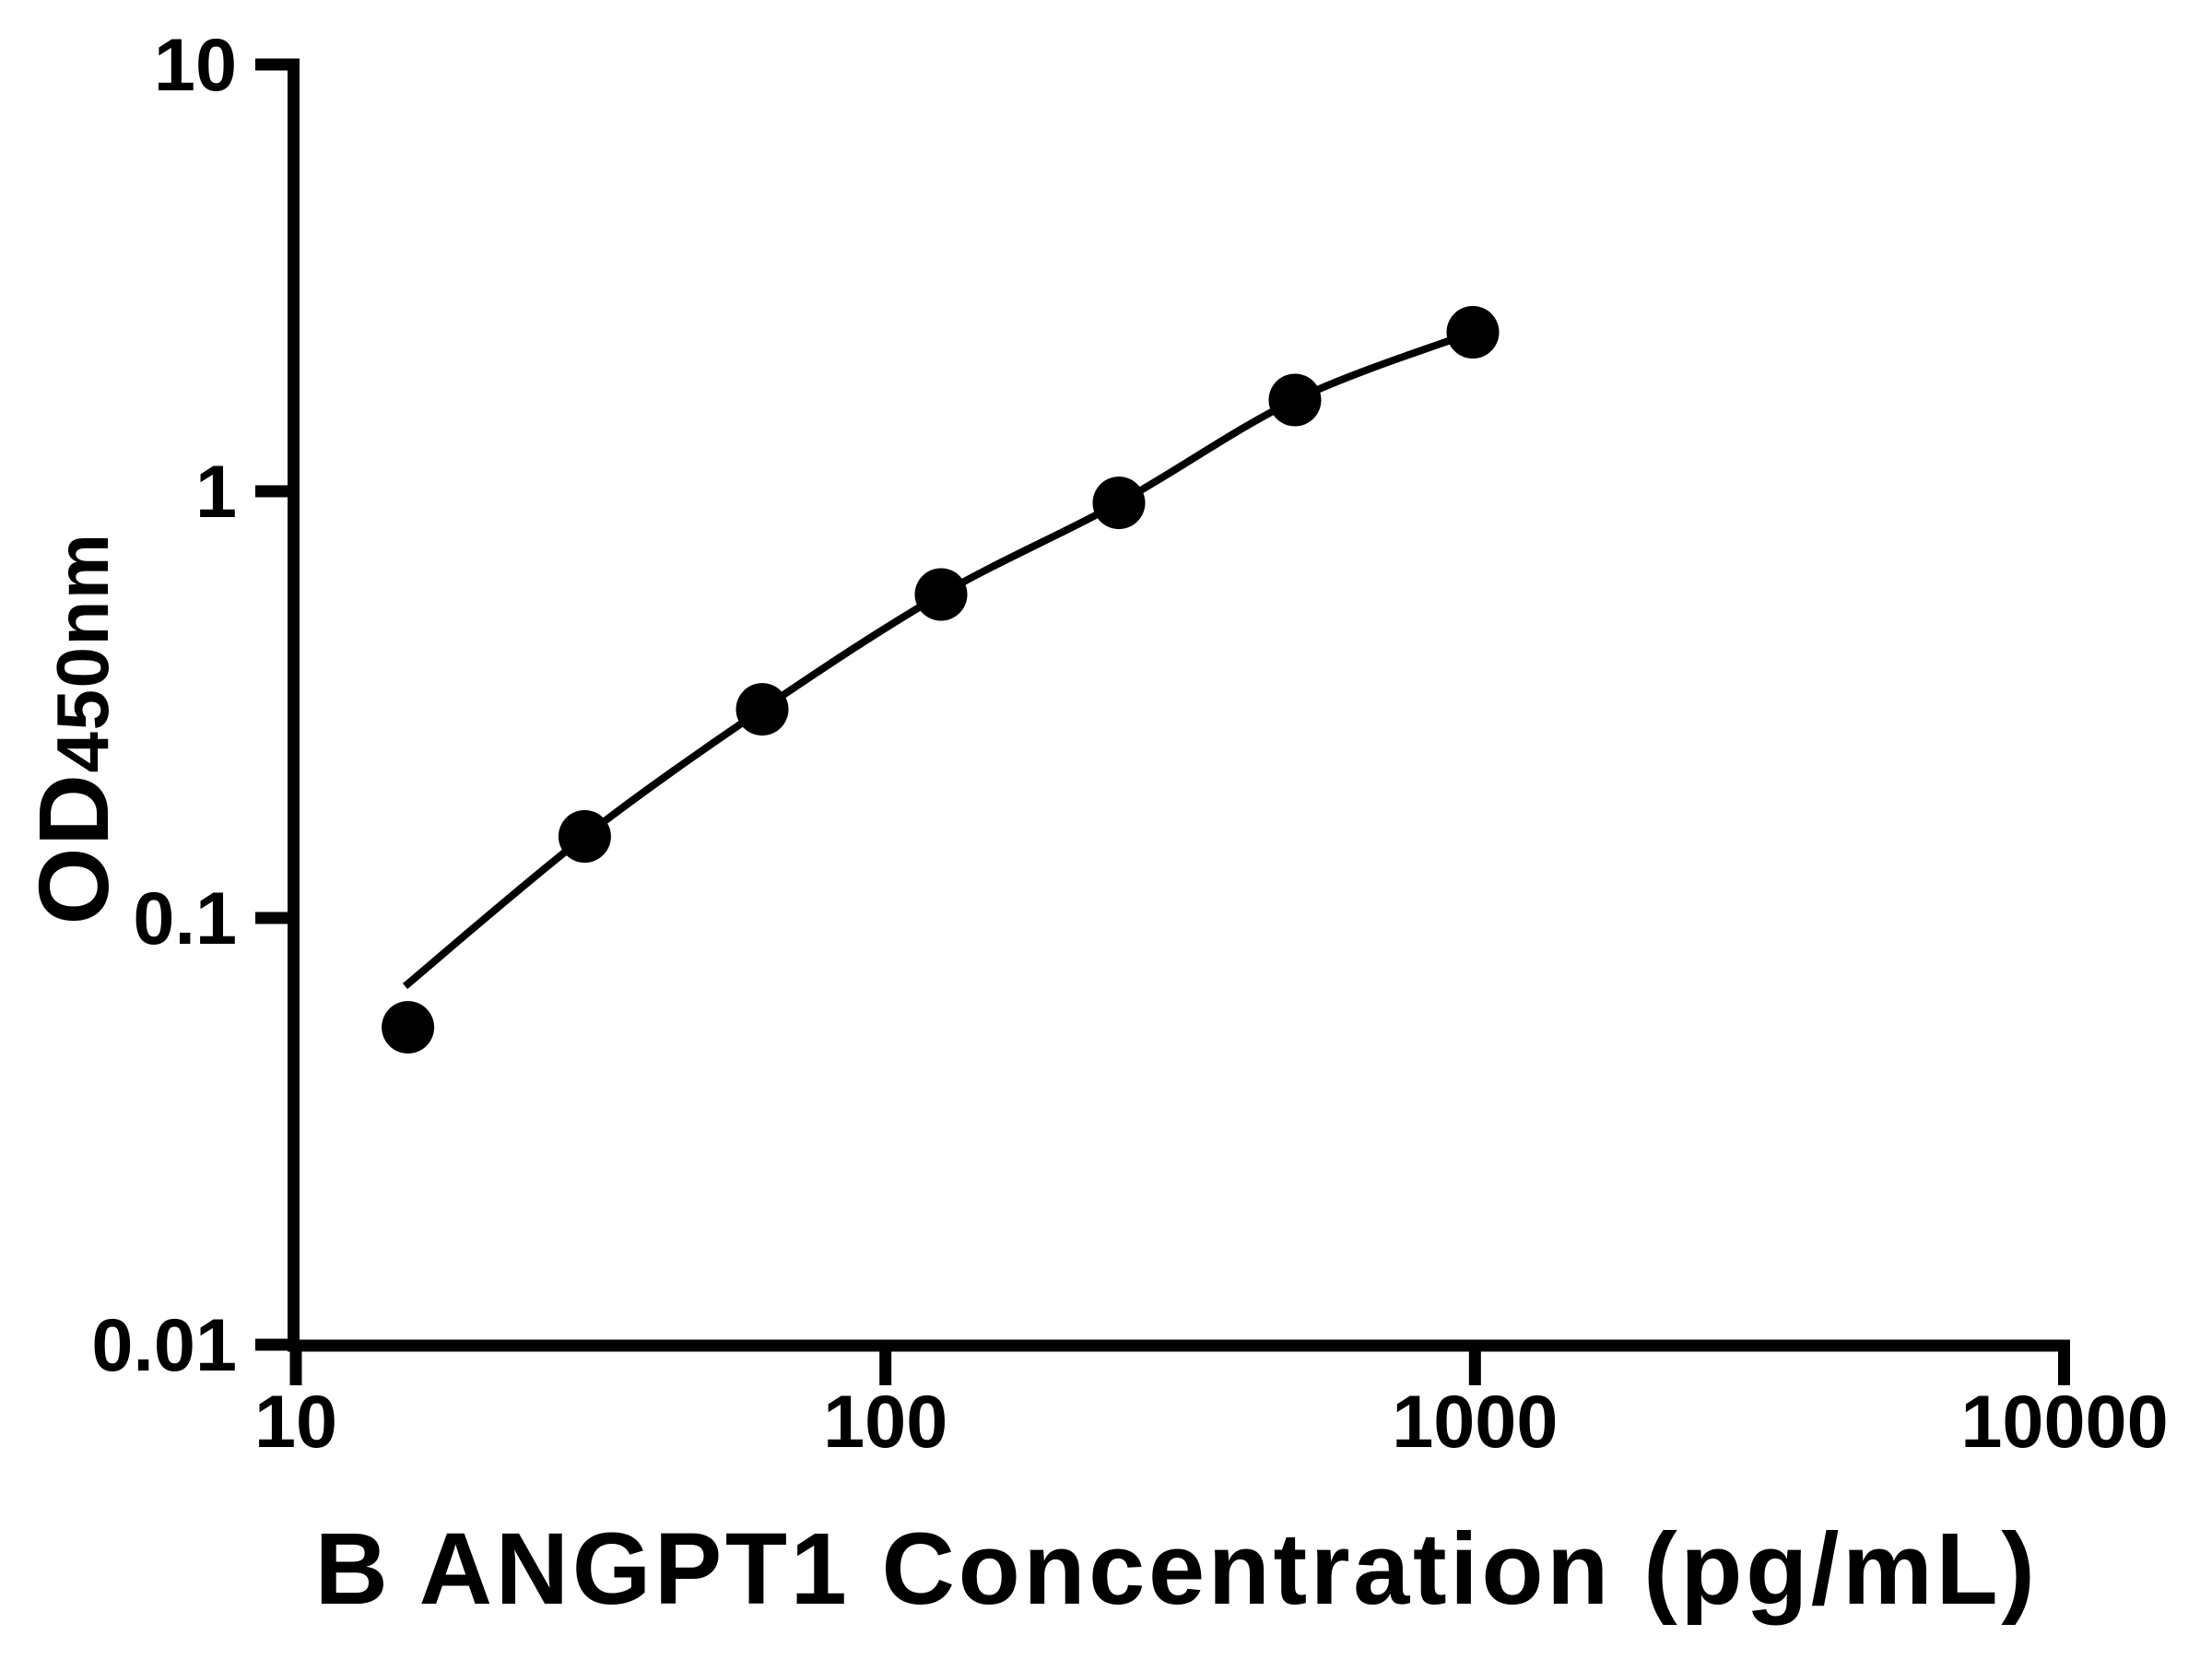  I want to click on svg-text: 10000, so click(2064, 1422).